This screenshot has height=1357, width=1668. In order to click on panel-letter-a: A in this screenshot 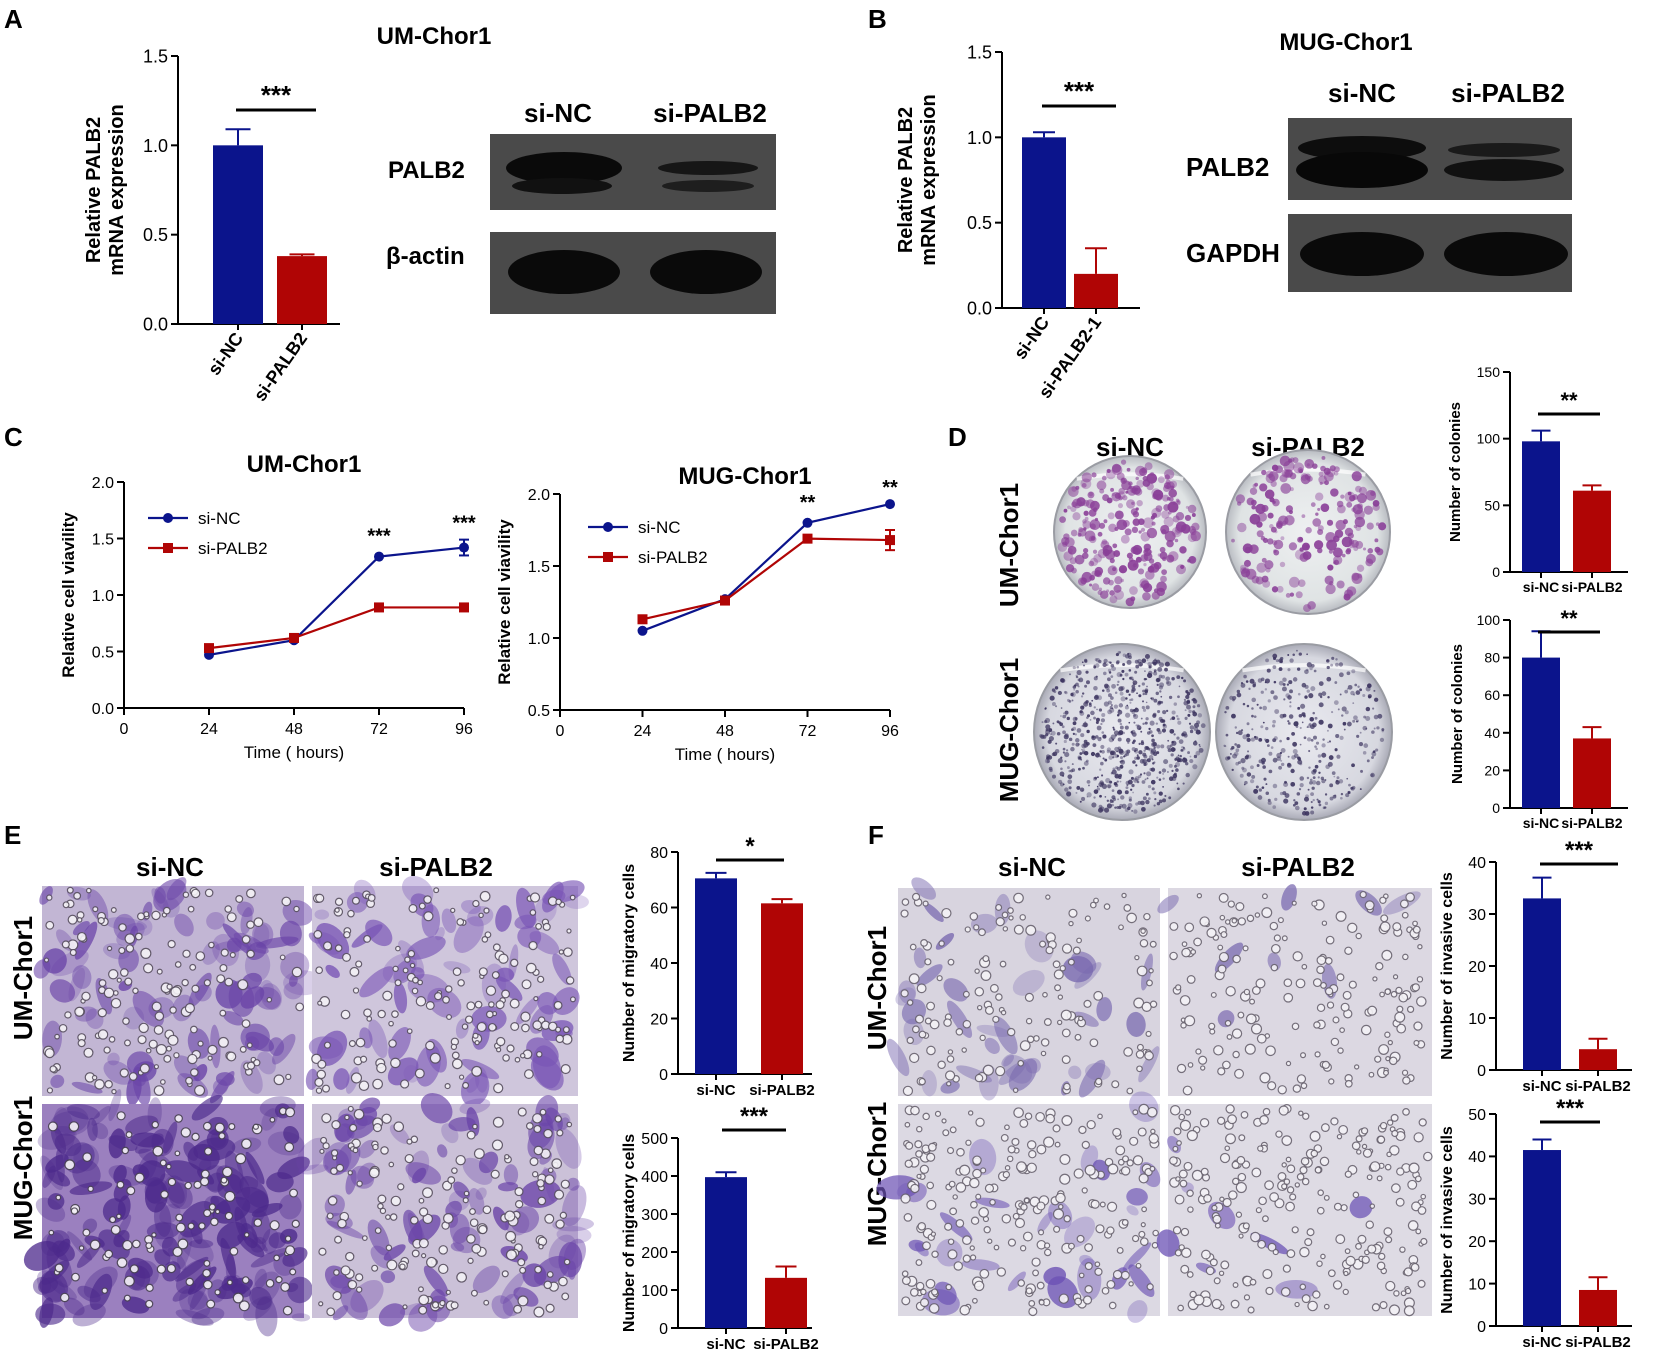, I will do `click(13, 19)`.